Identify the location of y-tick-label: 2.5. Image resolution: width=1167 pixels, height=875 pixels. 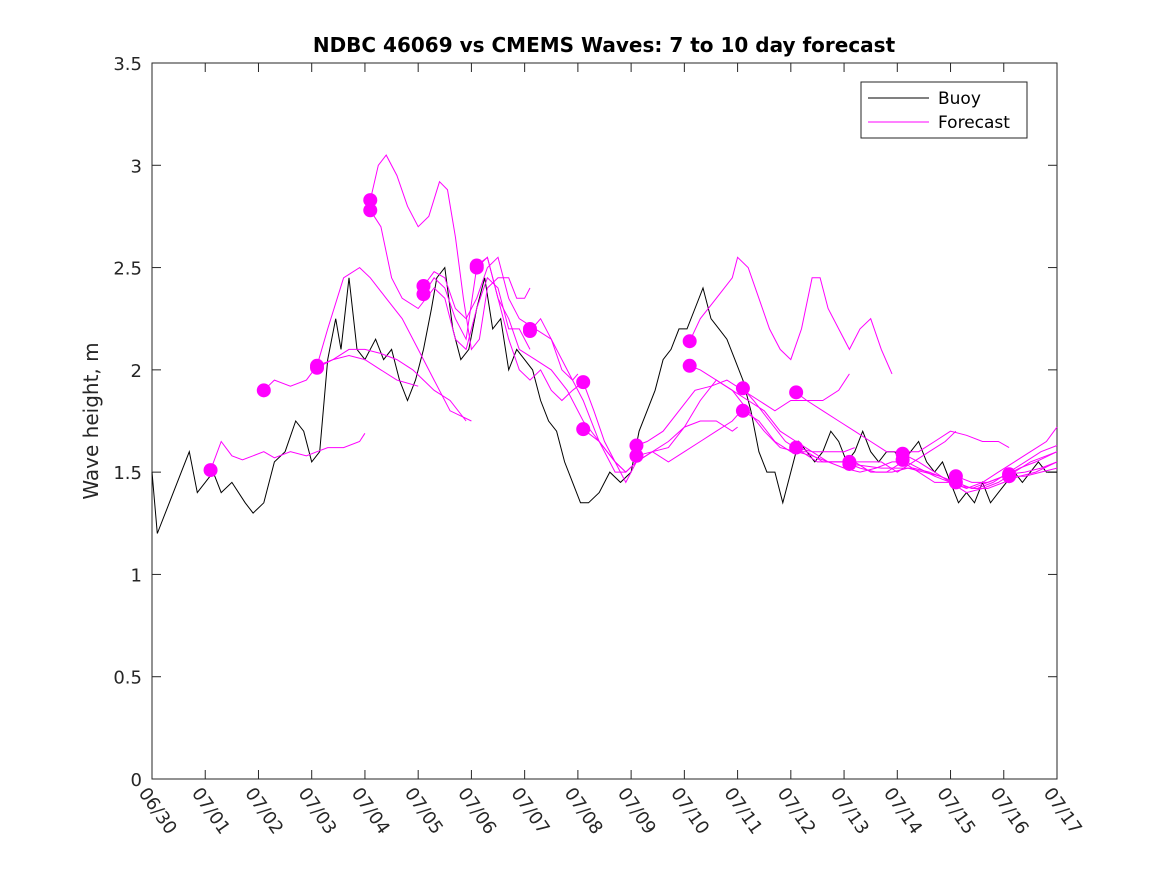
(127, 269).